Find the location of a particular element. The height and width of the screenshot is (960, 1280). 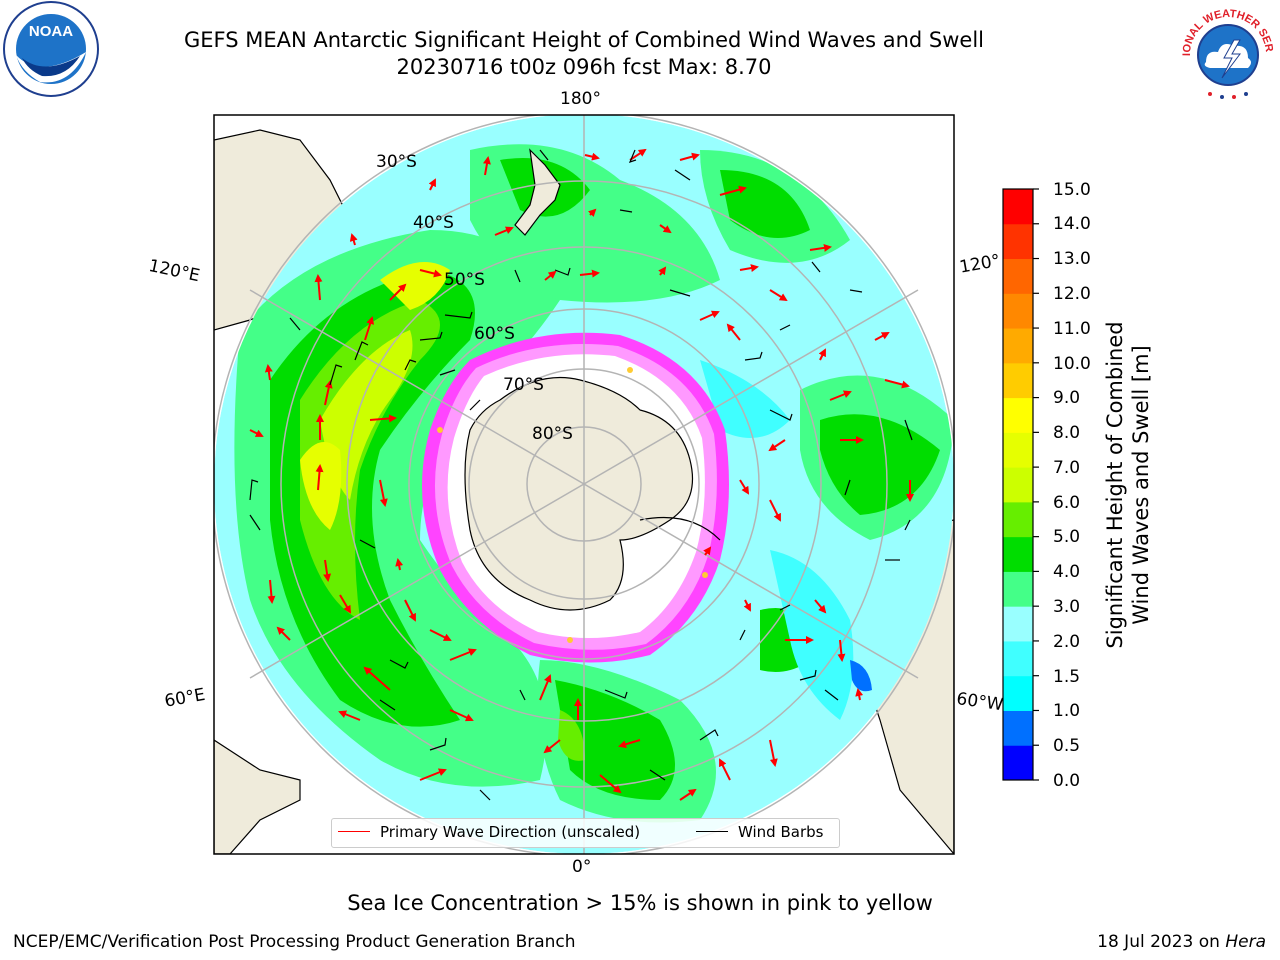

colorbar-tick-label: 6.0 is located at coordinates (1067, 503).